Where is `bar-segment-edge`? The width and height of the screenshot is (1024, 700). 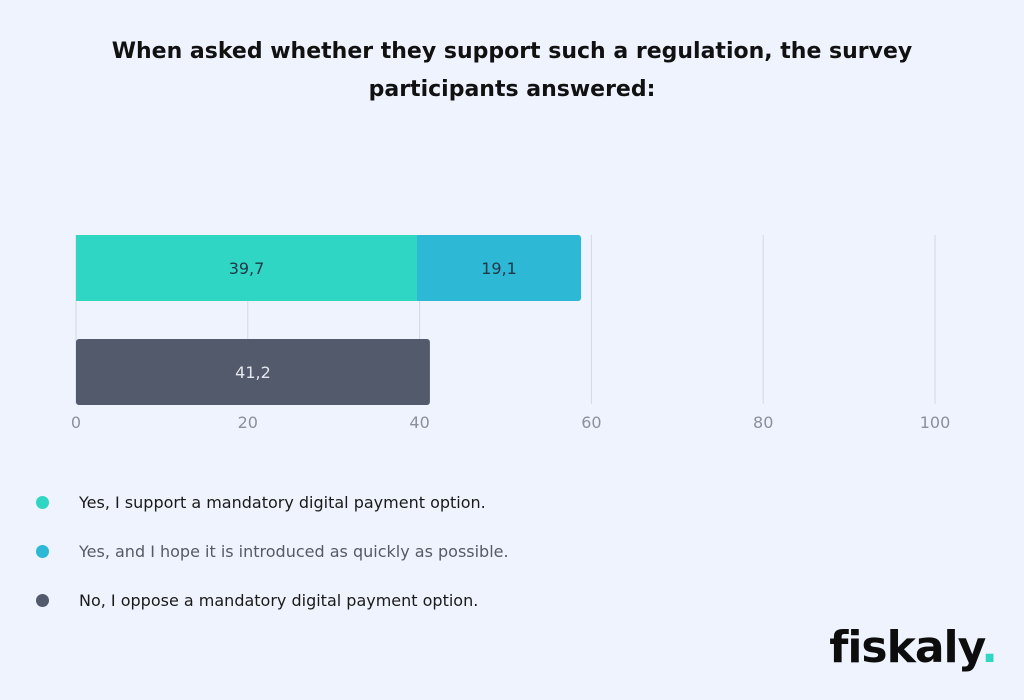 bar-segment-edge is located at coordinates (419, 268).